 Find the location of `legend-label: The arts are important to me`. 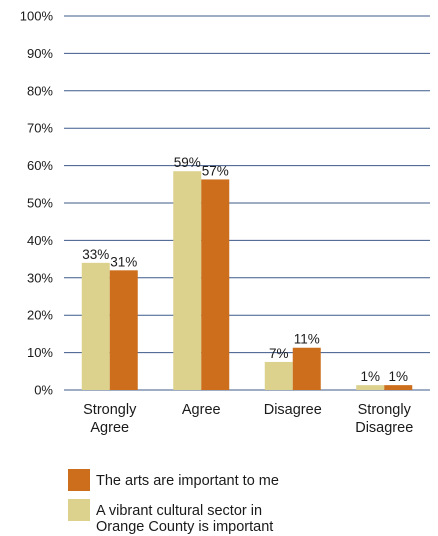

legend-label: The arts are important to me is located at coordinates (187, 481).